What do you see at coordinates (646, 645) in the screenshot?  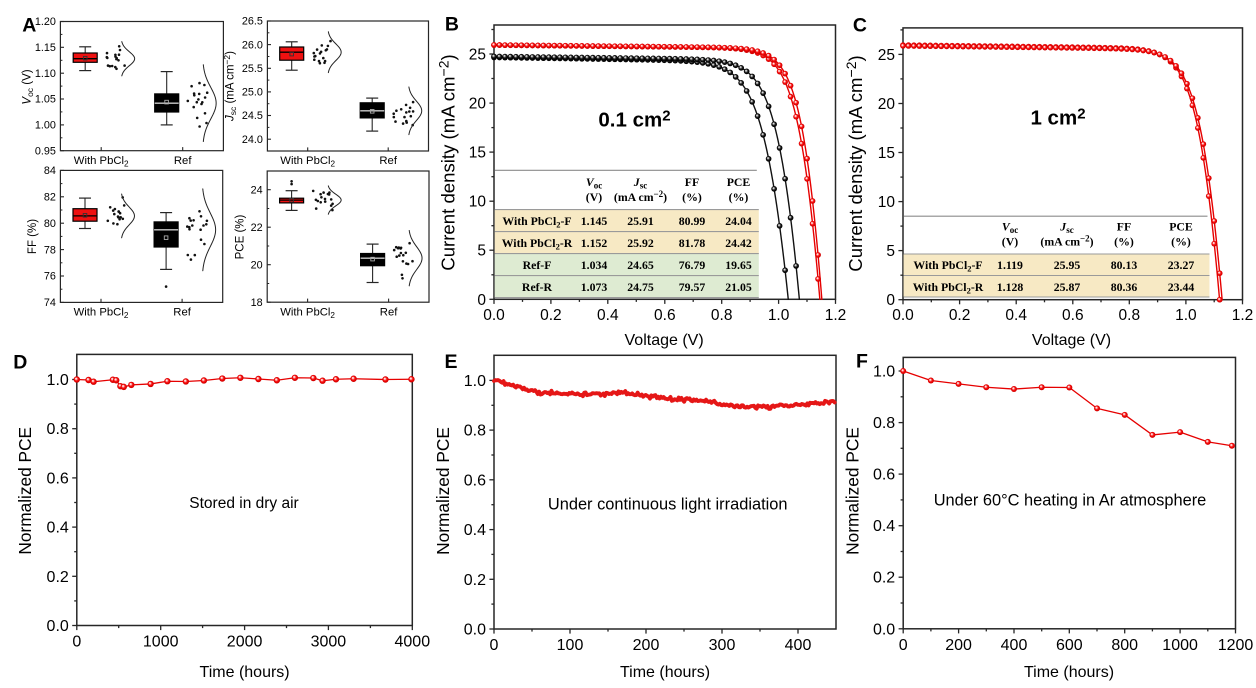 I see `svg-text: 200` at bounding box center [646, 645].